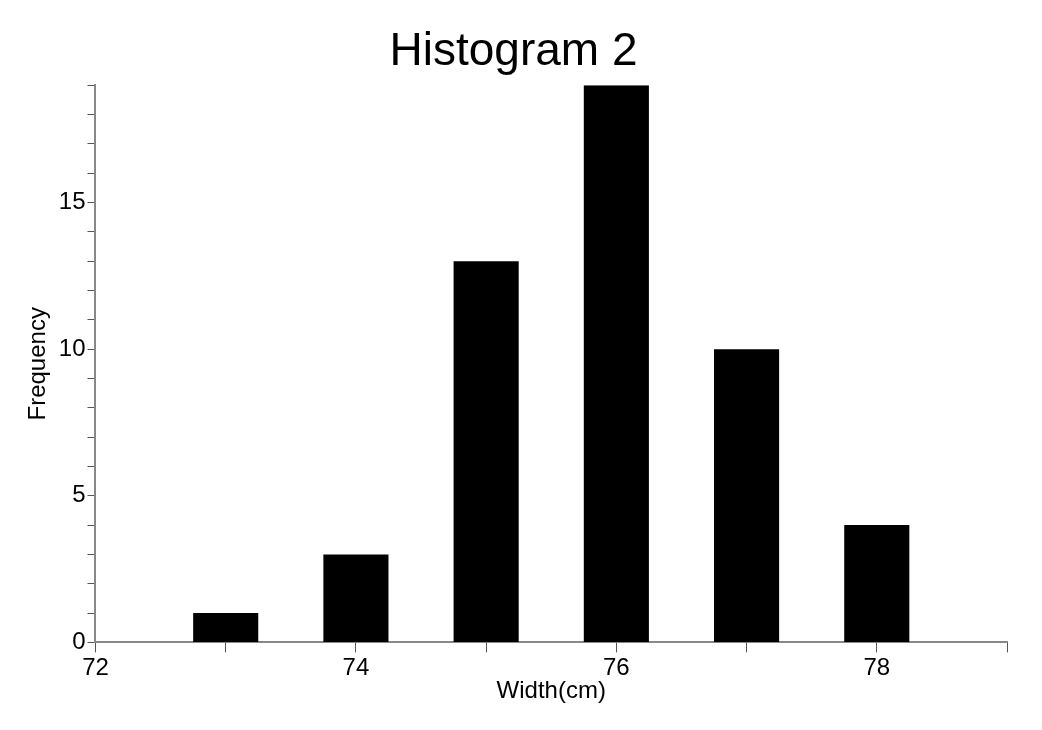 The height and width of the screenshot is (730, 1042). What do you see at coordinates (95, 667) in the screenshot?
I see `x-tick-label: 72` at bounding box center [95, 667].